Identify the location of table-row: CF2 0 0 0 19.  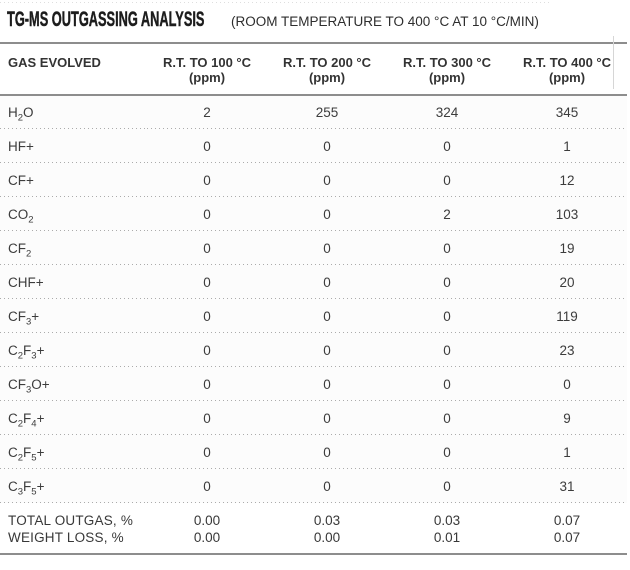
(313, 248).